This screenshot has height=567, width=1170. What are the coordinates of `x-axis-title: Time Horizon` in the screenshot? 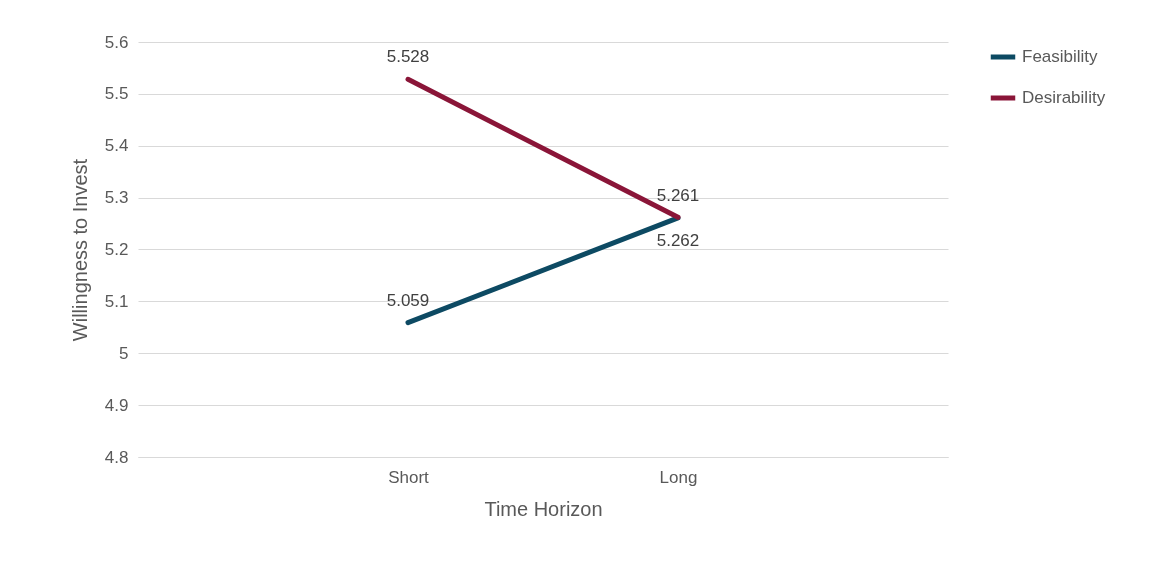 It's located at (543, 508).